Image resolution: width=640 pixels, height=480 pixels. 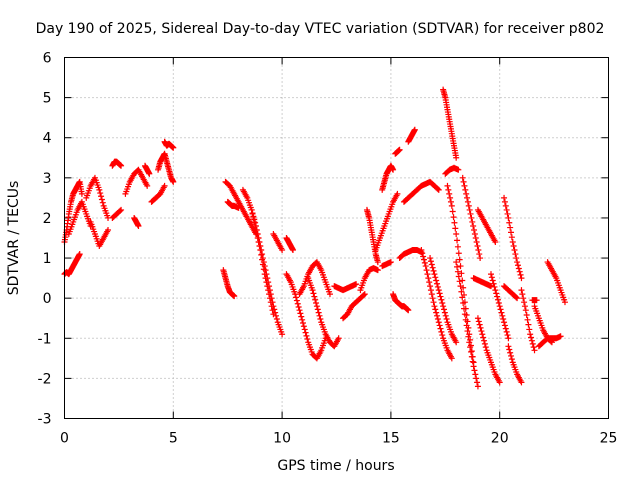 What do you see at coordinates (45, 239) in the screenshot?
I see `y-tick-labels: -3 -2 -1 0 1 2 3 4 5 6` at bounding box center [45, 239].